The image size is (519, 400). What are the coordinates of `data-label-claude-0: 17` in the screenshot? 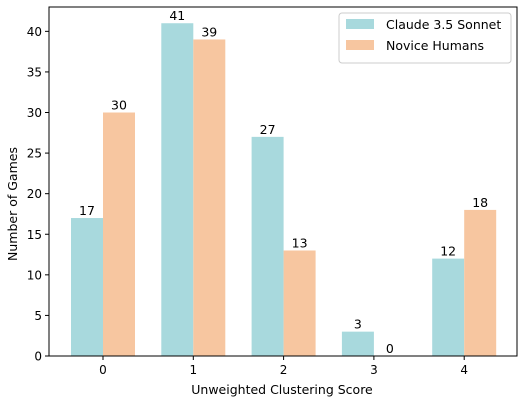 It's located at (87, 210).